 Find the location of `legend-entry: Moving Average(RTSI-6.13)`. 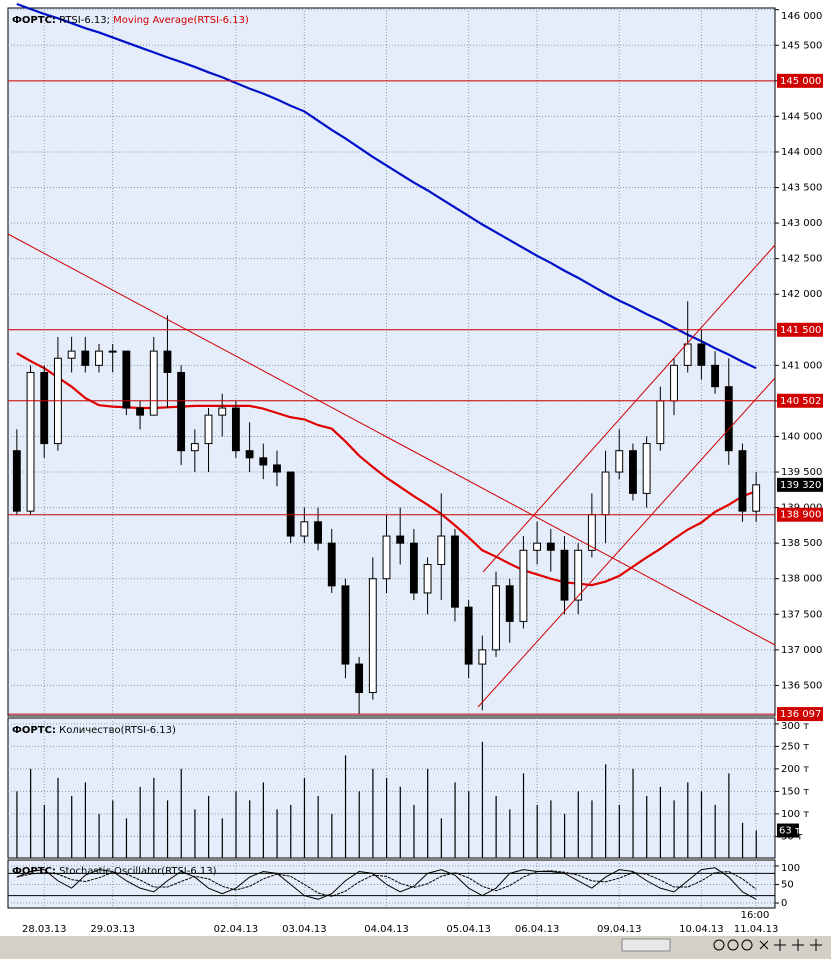

legend-entry: Moving Average(RTSI-6.13) is located at coordinates (181, 20).